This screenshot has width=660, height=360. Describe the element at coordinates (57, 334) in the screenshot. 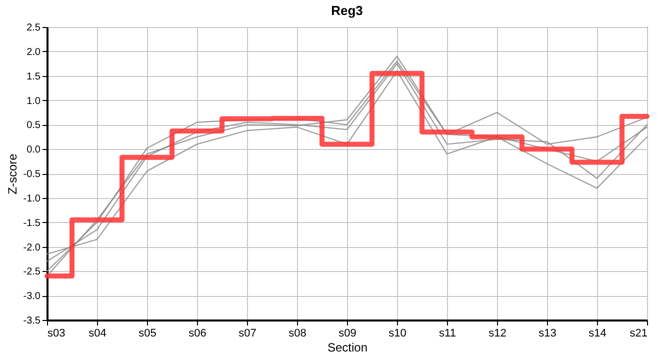

I see `x-tick-label: s03` at that location.